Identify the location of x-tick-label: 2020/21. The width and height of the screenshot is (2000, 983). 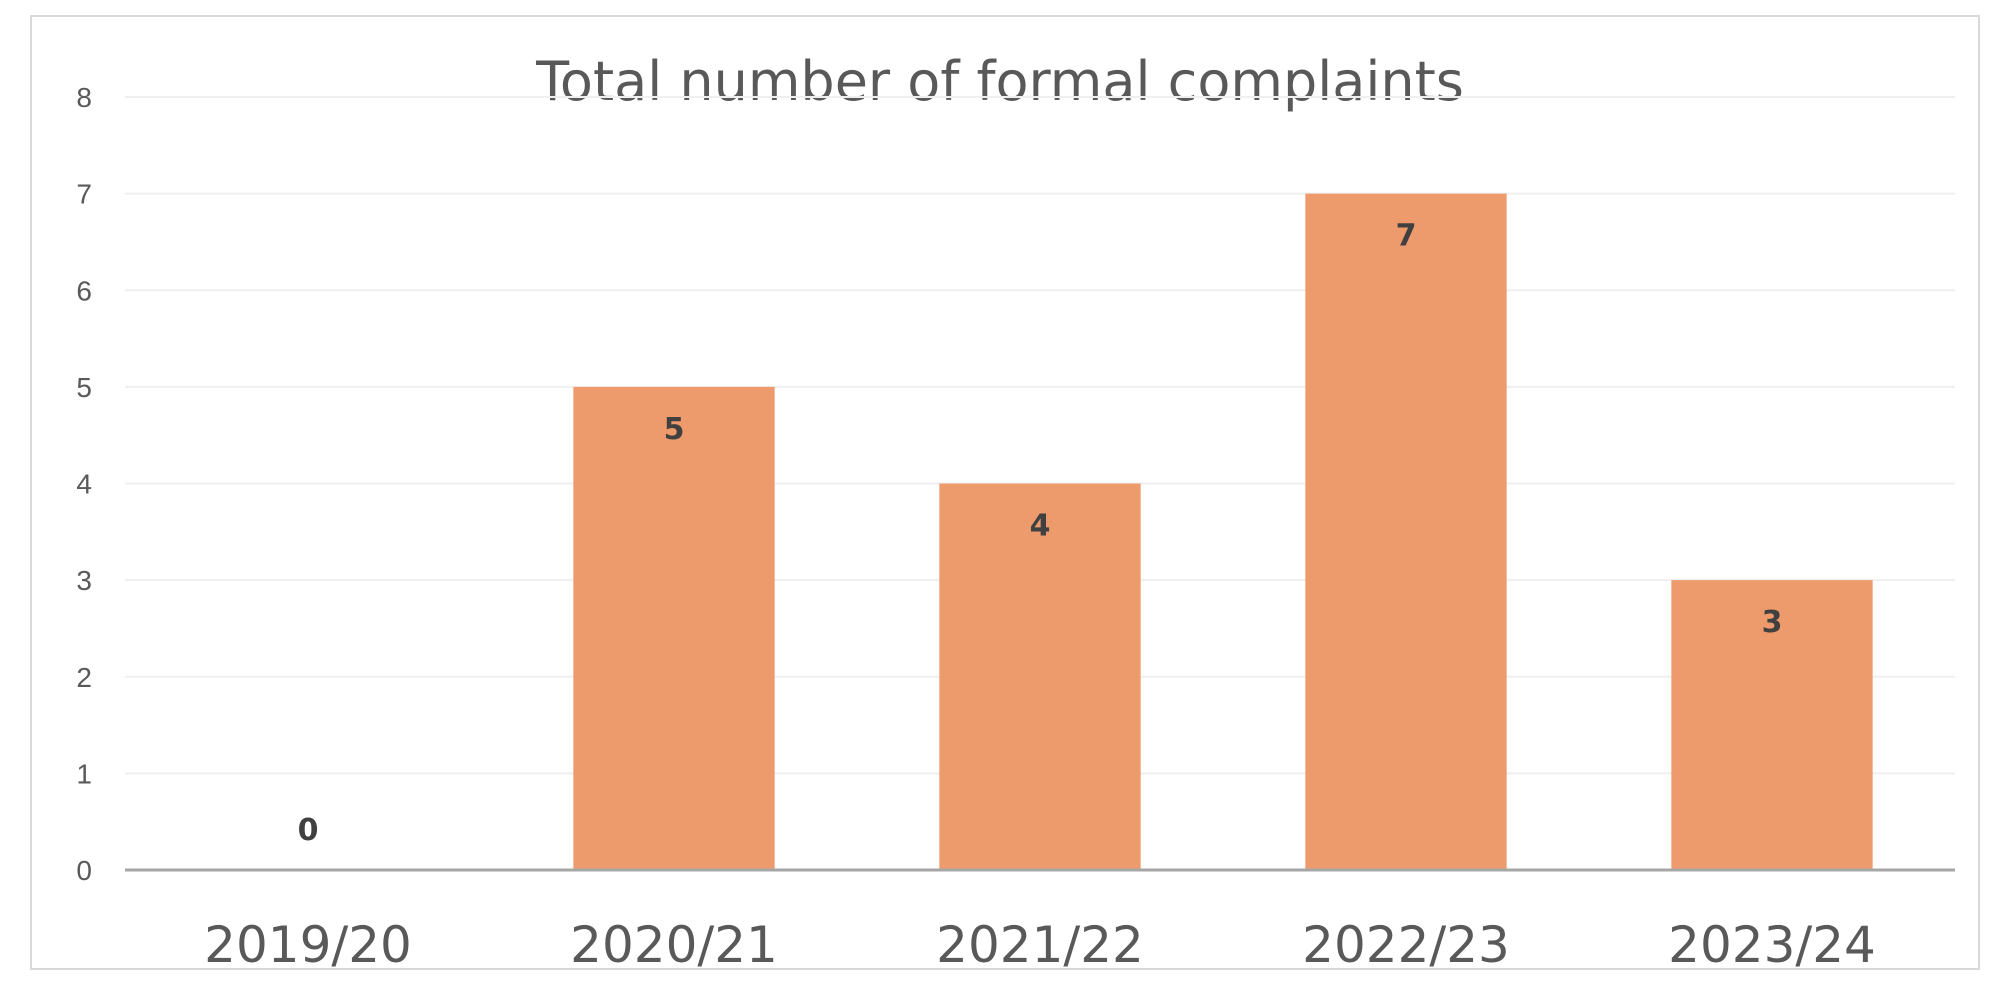
(674, 945).